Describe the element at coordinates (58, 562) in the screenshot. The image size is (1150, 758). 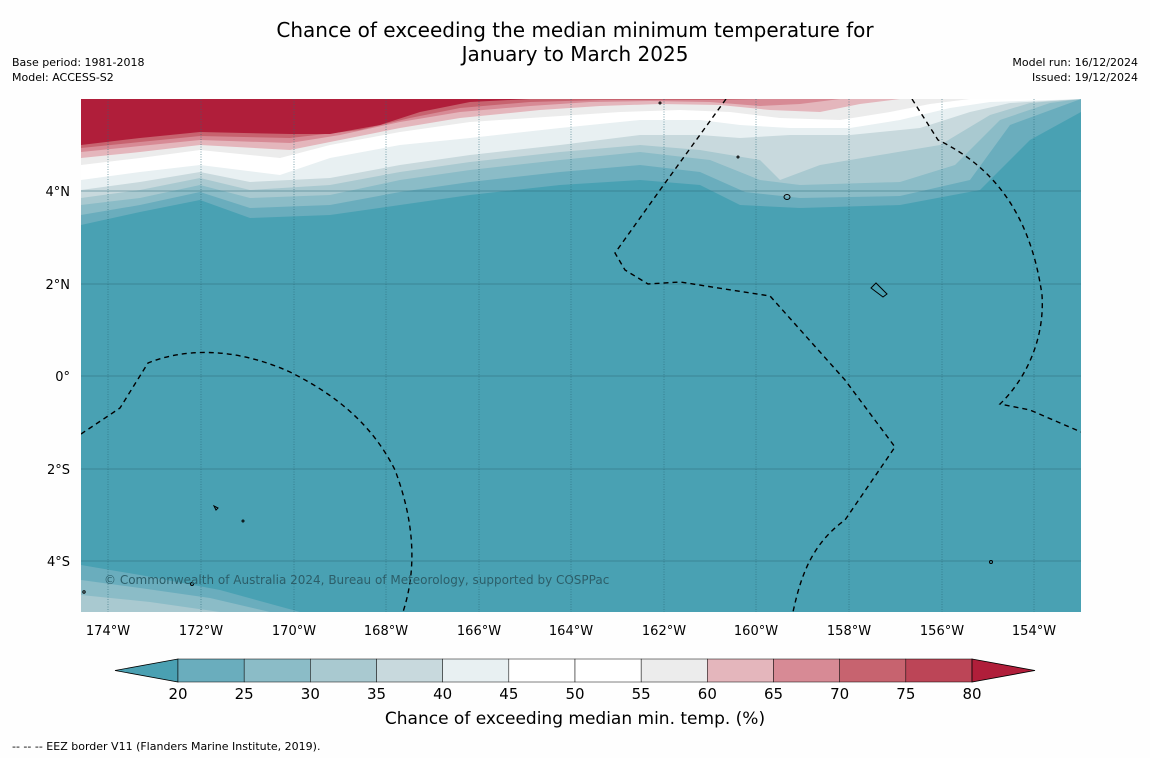
I see `lat-tick-4s: 4°S` at that location.